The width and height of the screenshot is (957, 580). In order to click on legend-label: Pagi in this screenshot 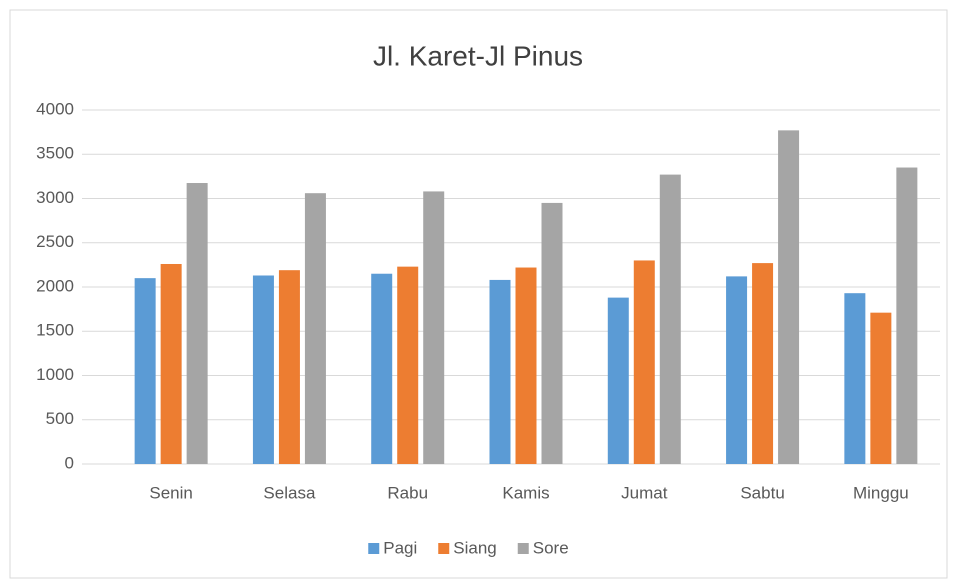, I will do `click(400, 547)`.